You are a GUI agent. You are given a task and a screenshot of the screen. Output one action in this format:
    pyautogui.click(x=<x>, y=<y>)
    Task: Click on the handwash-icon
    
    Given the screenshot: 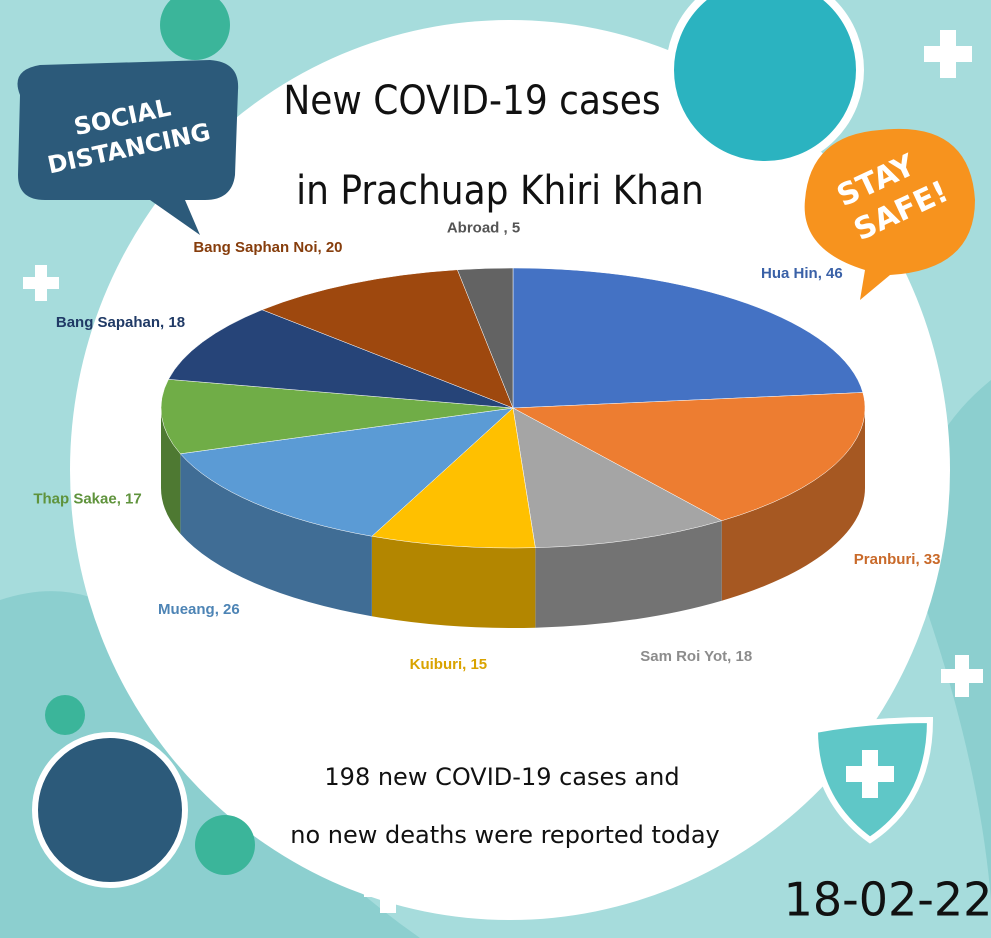 What is the action you would take?
    pyautogui.click(x=765, y=84)
    